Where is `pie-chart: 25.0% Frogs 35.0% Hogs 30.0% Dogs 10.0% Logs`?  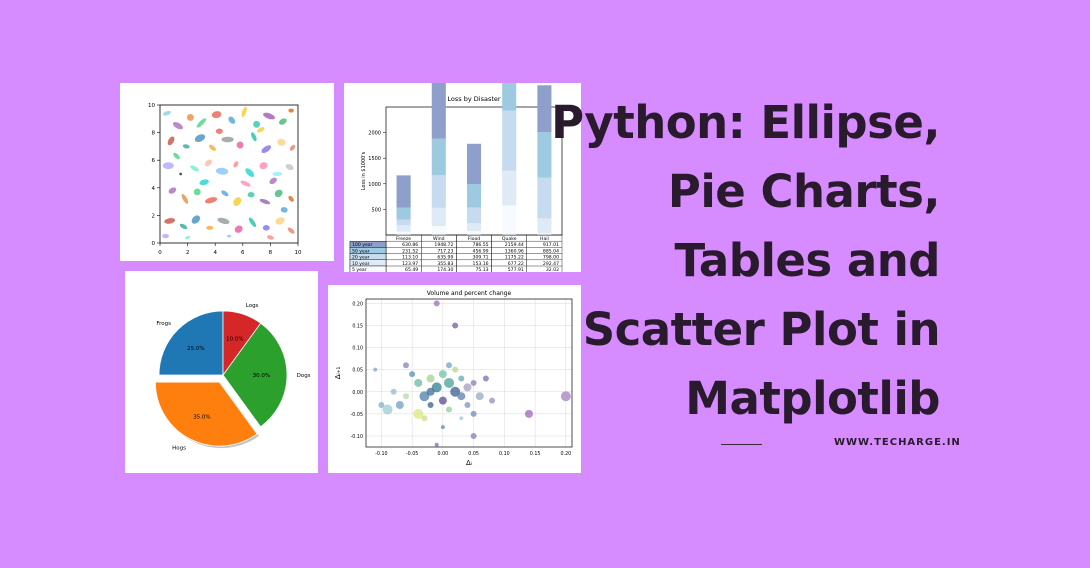
pie-chart: 25.0% Frogs 35.0% Hogs 30.0% Dogs 10.0% Logs is located at coordinates (232, 377).